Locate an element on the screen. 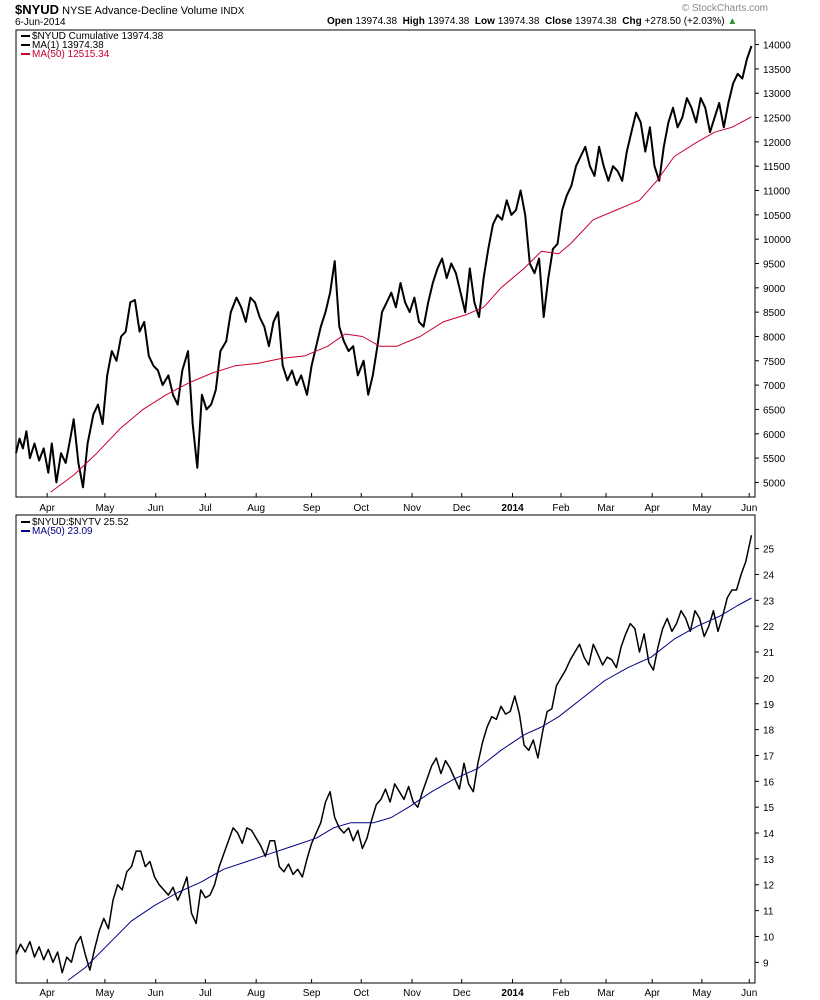 This screenshot has height=1000, width=820. y-tick-label: 10 is located at coordinates (769, 937).